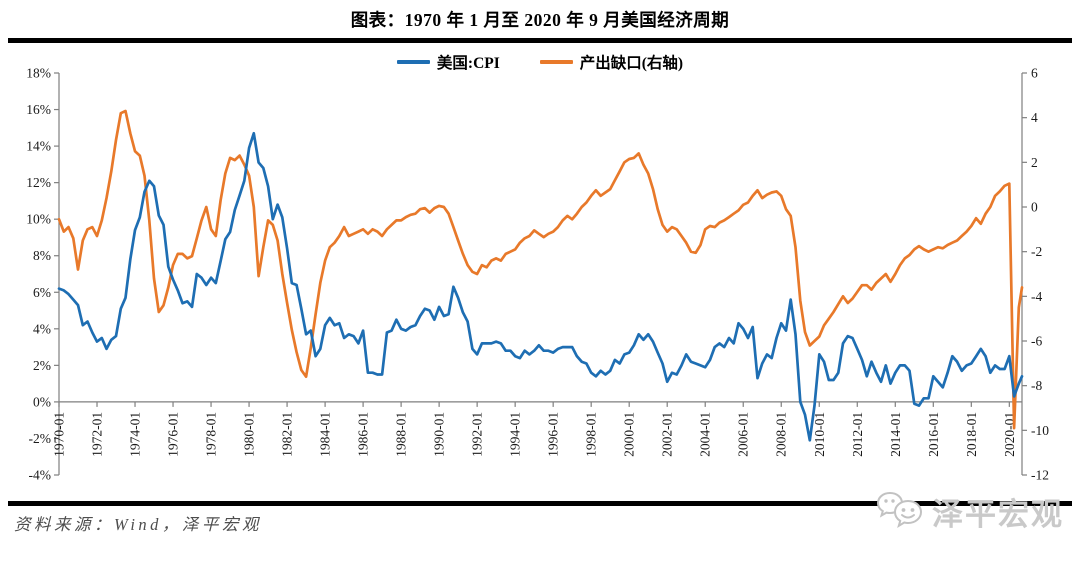 Image resolution: width=1080 pixels, height=562 pixels. I want to click on svg-text: -2, so click(1036, 251).